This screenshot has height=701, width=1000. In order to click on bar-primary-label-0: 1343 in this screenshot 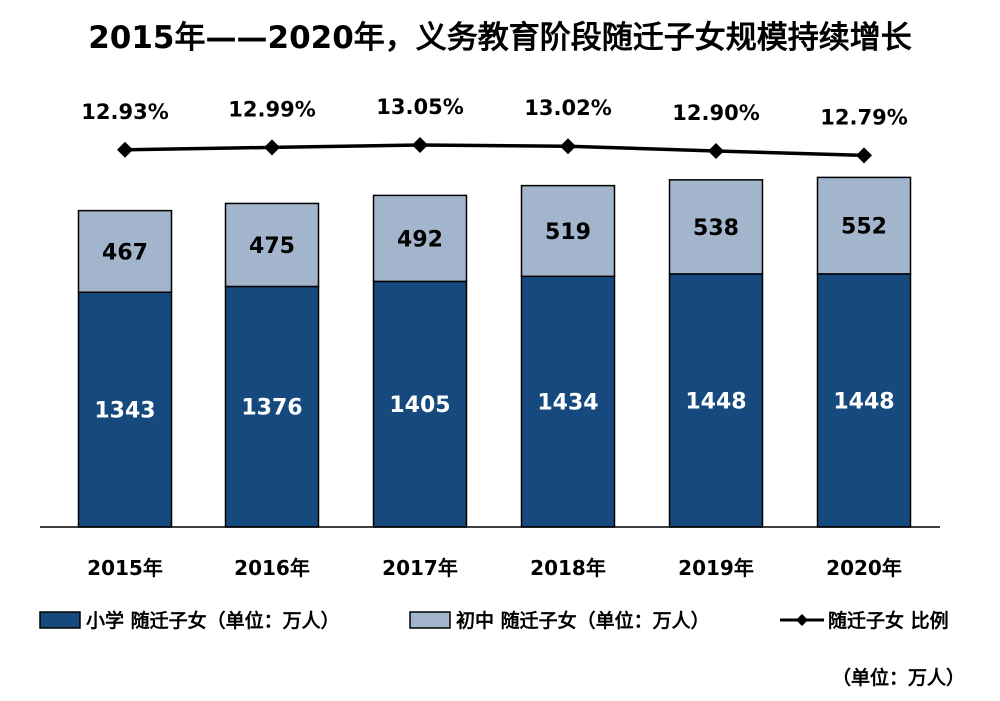, I will do `click(124, 411)`.